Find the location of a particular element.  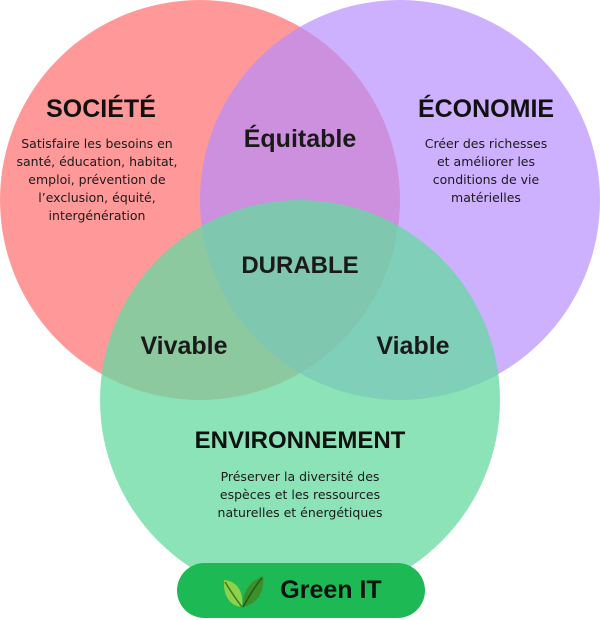

societe-description-line: Satisfaire les besoins en is located at coordinates (96, 143).